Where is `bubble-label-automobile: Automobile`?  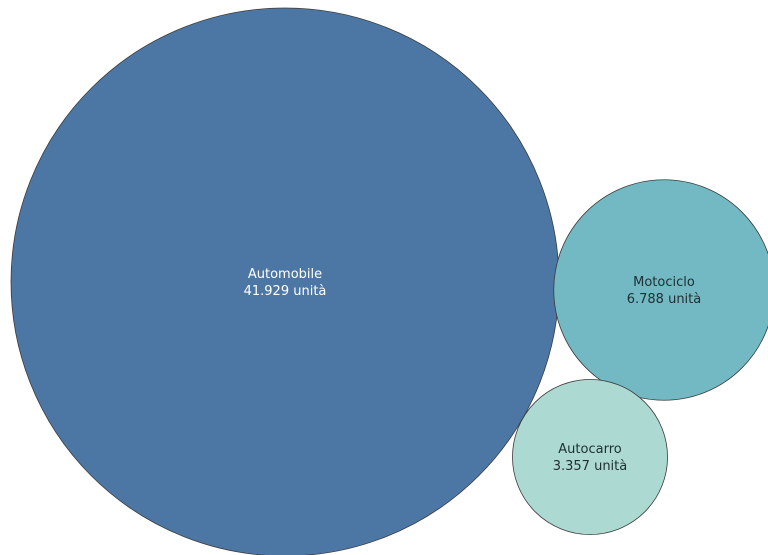
bubble-label-automobile: Automobile is located at coordinates (285, 274).